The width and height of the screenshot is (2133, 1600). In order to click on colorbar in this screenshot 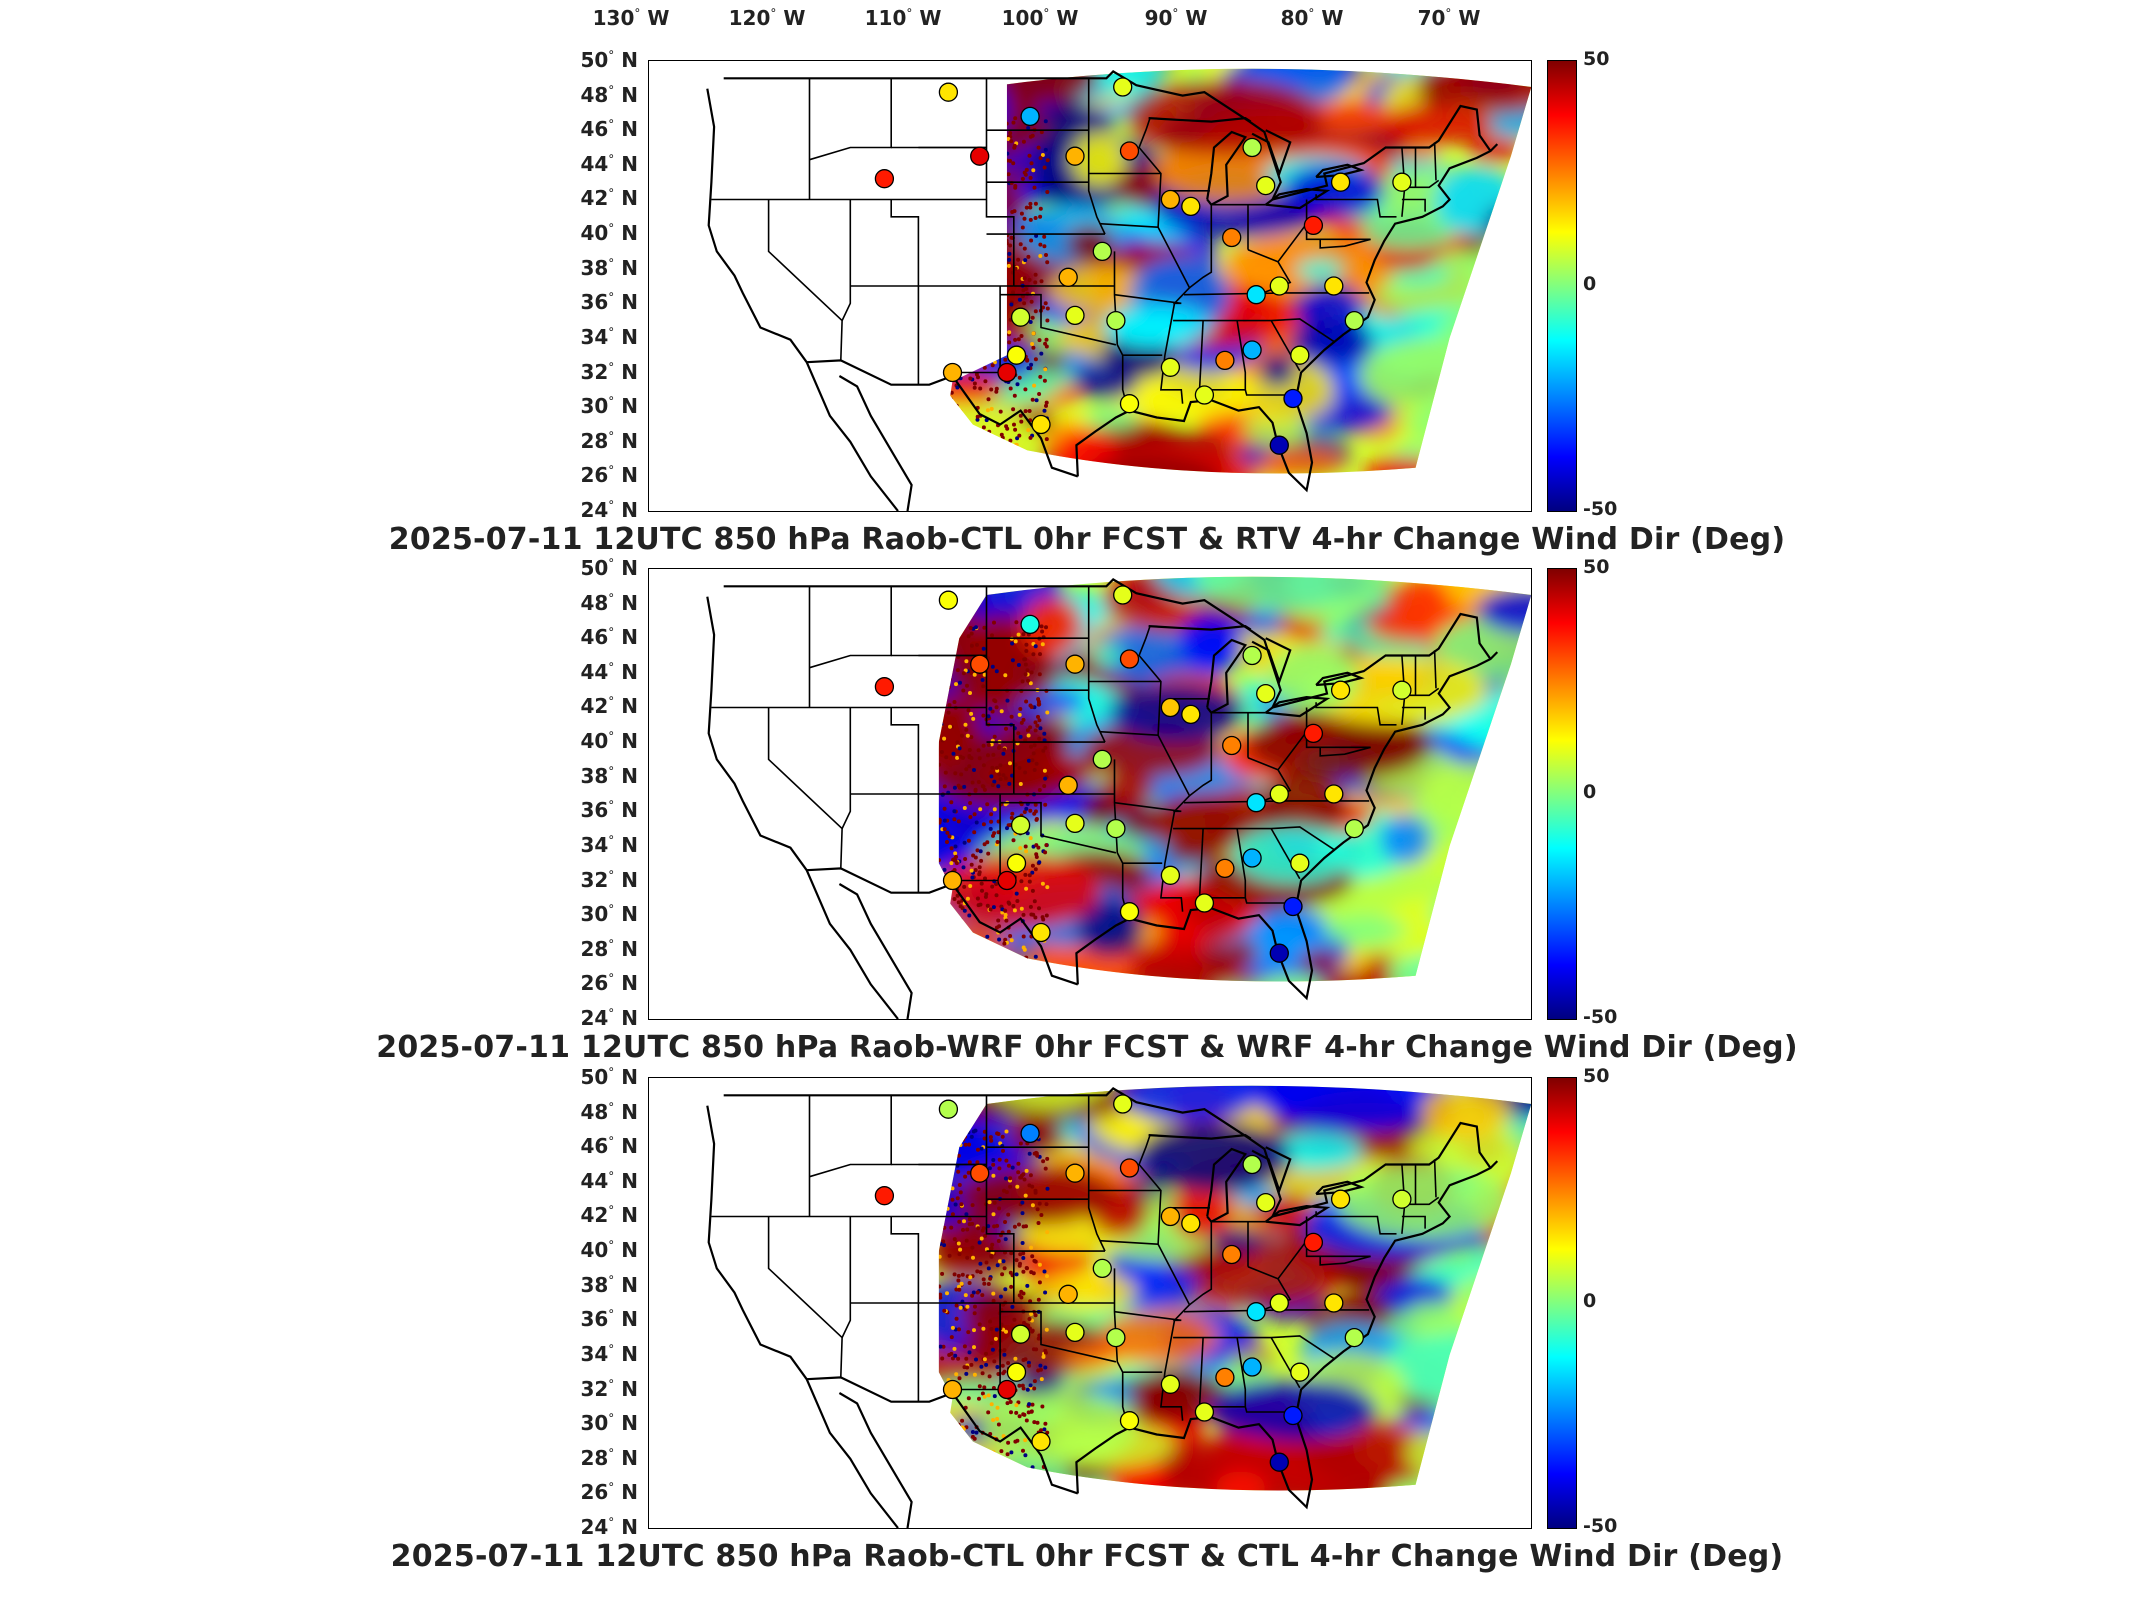, I will do `click(1562, 286)`.